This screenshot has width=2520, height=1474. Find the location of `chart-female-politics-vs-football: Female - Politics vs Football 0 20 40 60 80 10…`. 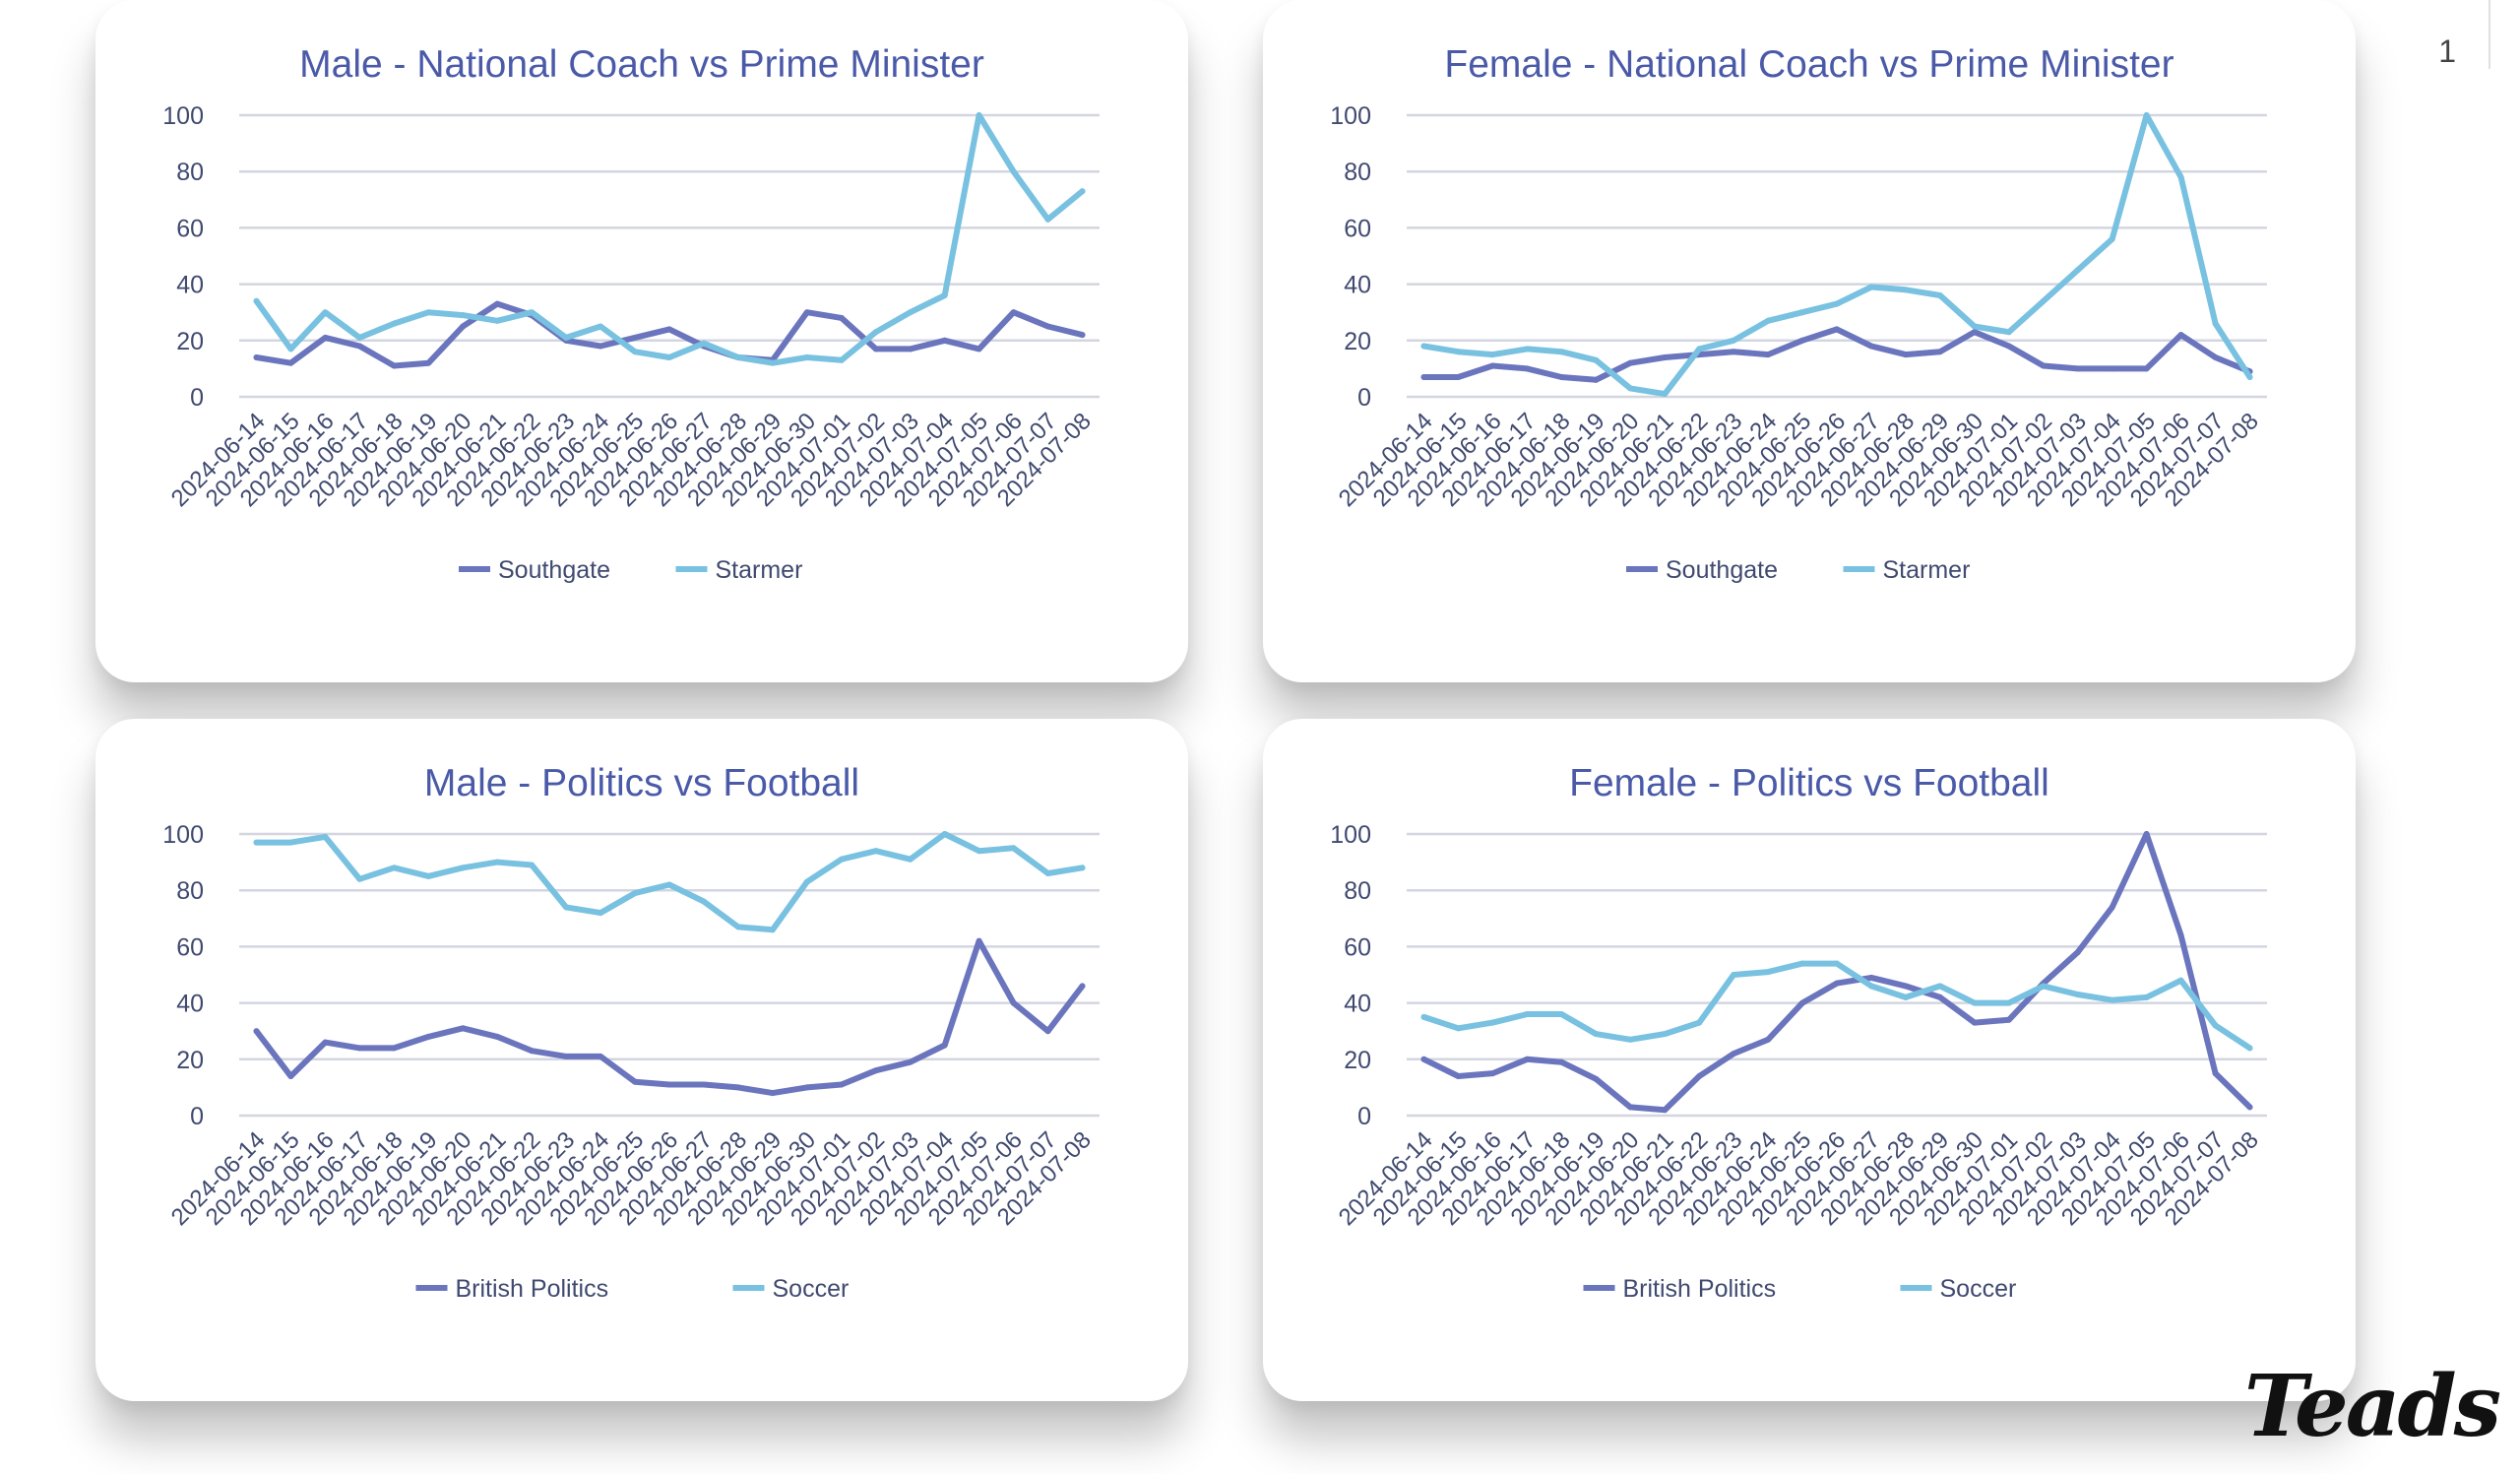

chart-female-politics-vs-football: Female - Politics vs Football 0 20 40 60 80 10… is located at coordinates (1798, 1032).